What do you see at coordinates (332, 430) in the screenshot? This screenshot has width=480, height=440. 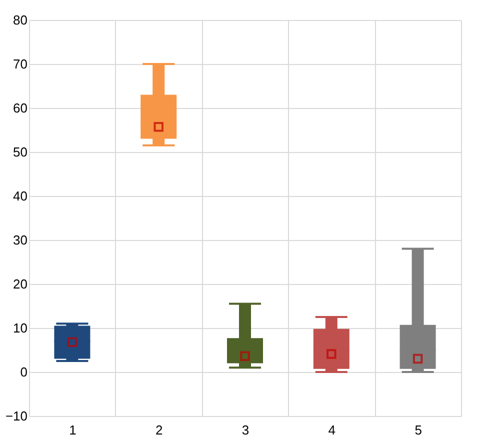 I see `x-tick-label: 4` at bounding box center [332, 430].